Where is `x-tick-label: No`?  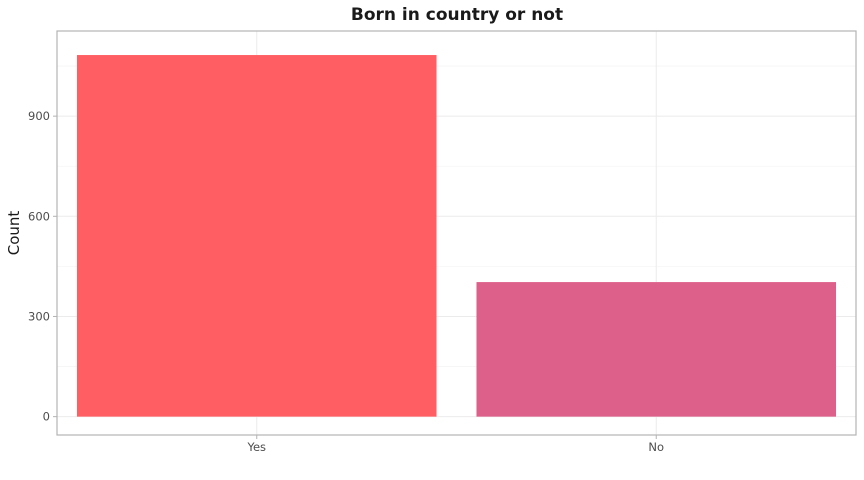
x-tick-label: No is located at coordinates (656, 447).